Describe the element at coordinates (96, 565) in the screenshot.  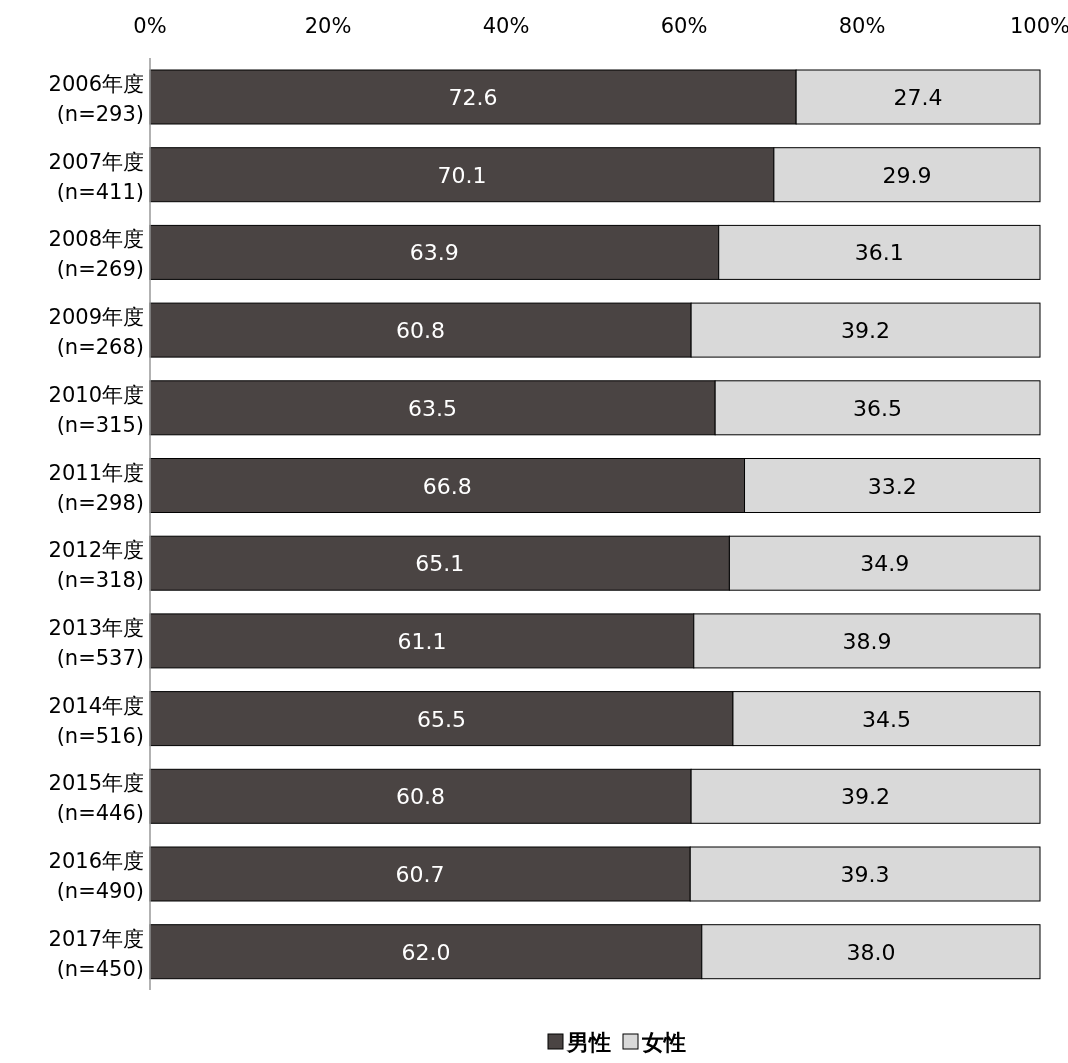
I see `y-tick-label: 2012年度 (n=318)` at that location.